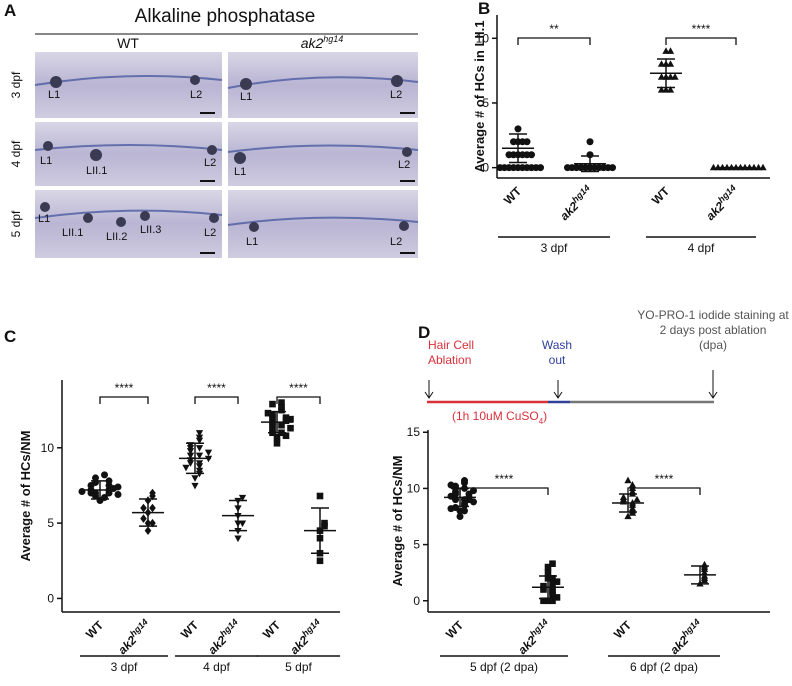 Image resolution: width=792 pixels, height=686 pixels. Describe the element at coordinates (571, 384) in the screenshot. I see `timeline-arrow` at that location.